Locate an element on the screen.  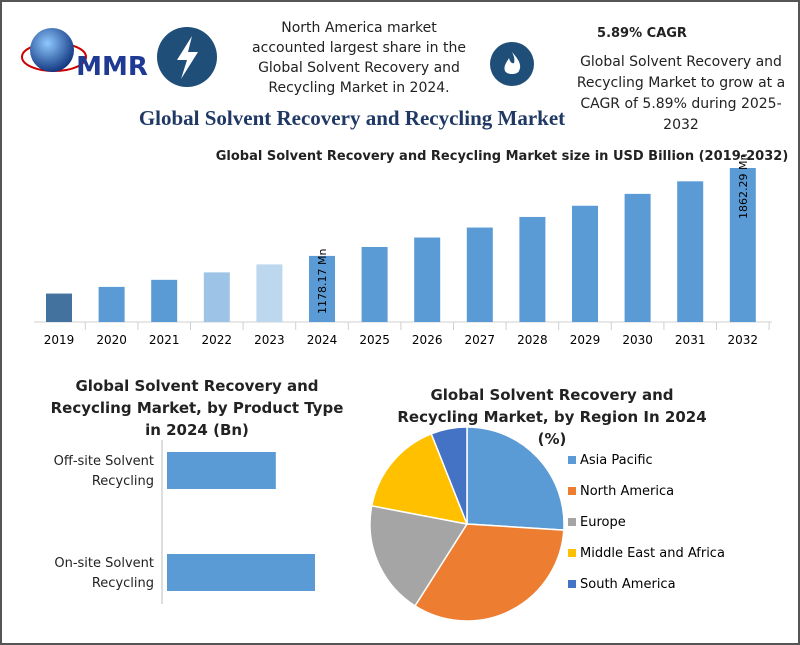
x-tick-label: 2026 is located at coordinates (427, 340).